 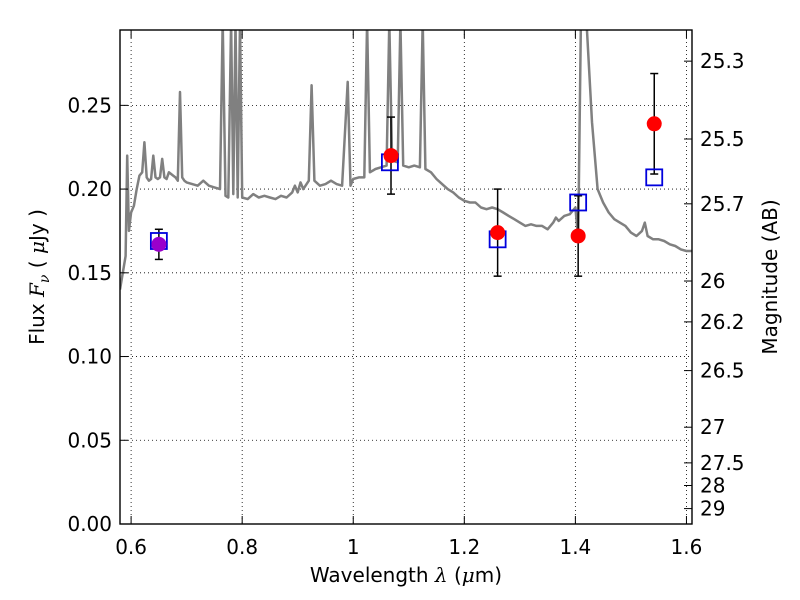 I want to click on x-tick-label: 1.2, so click(x=464, y=547).